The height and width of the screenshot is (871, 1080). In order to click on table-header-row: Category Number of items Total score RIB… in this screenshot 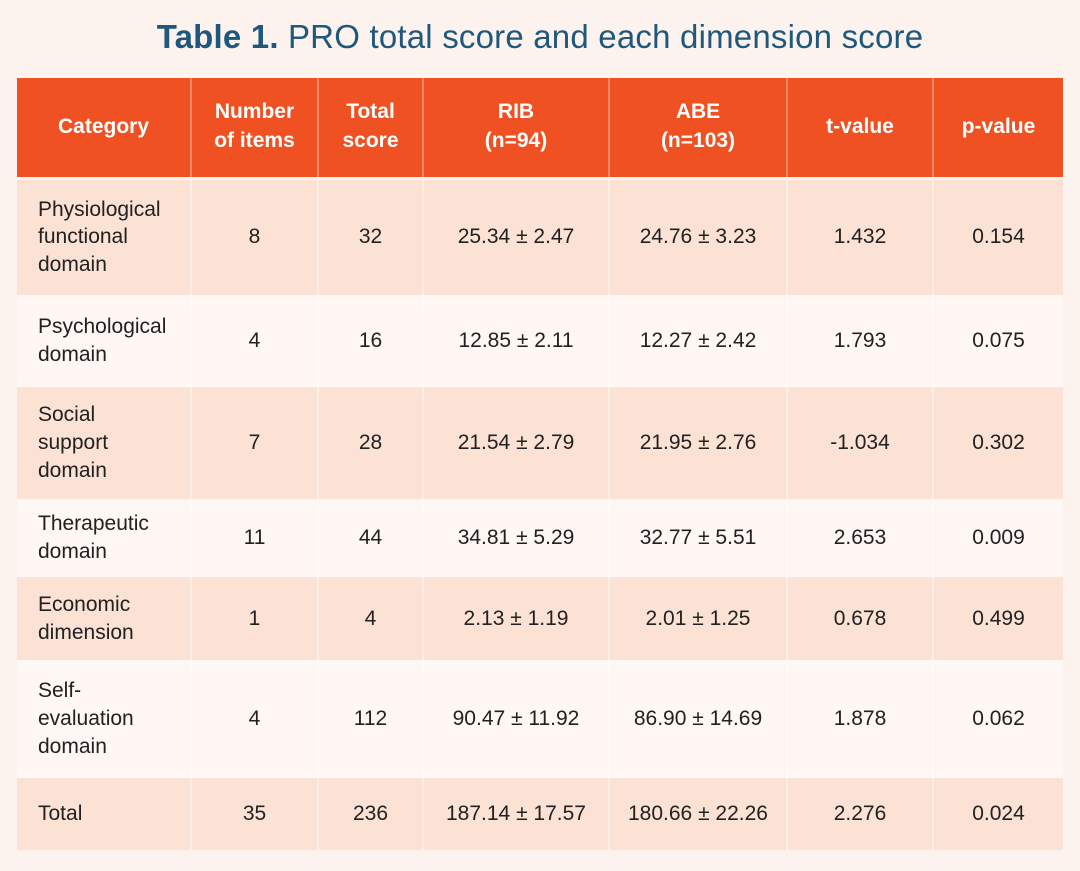, I will do `click(540, 129)`.